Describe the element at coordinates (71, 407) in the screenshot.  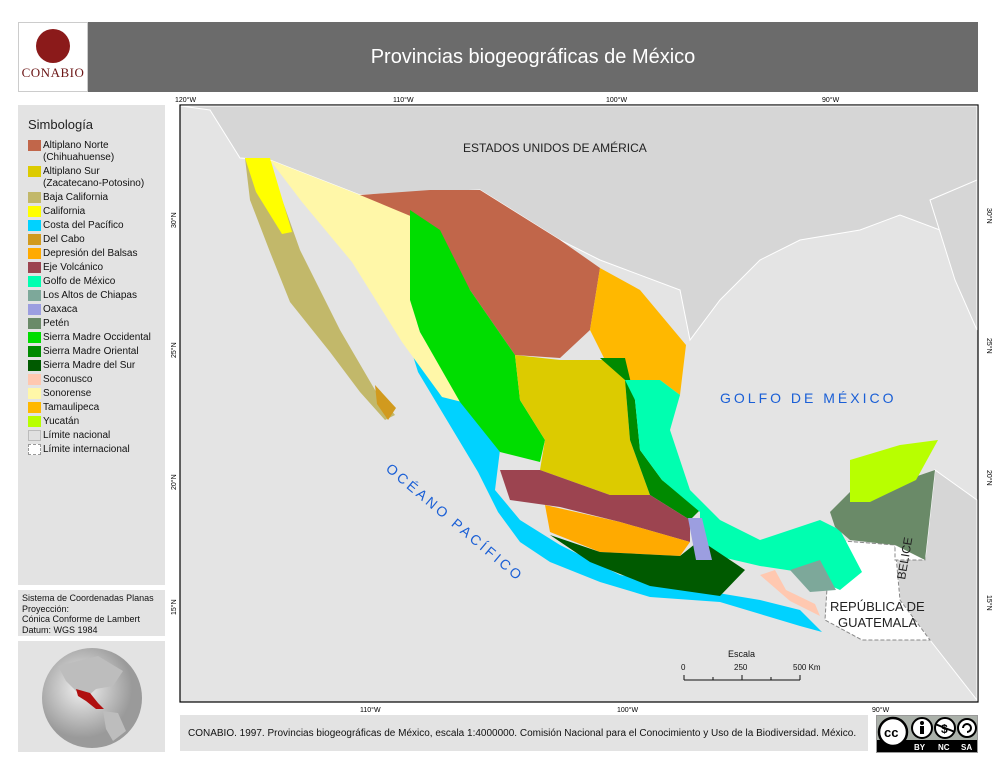
I see `legend-label: Tamaulipeca` at that location.